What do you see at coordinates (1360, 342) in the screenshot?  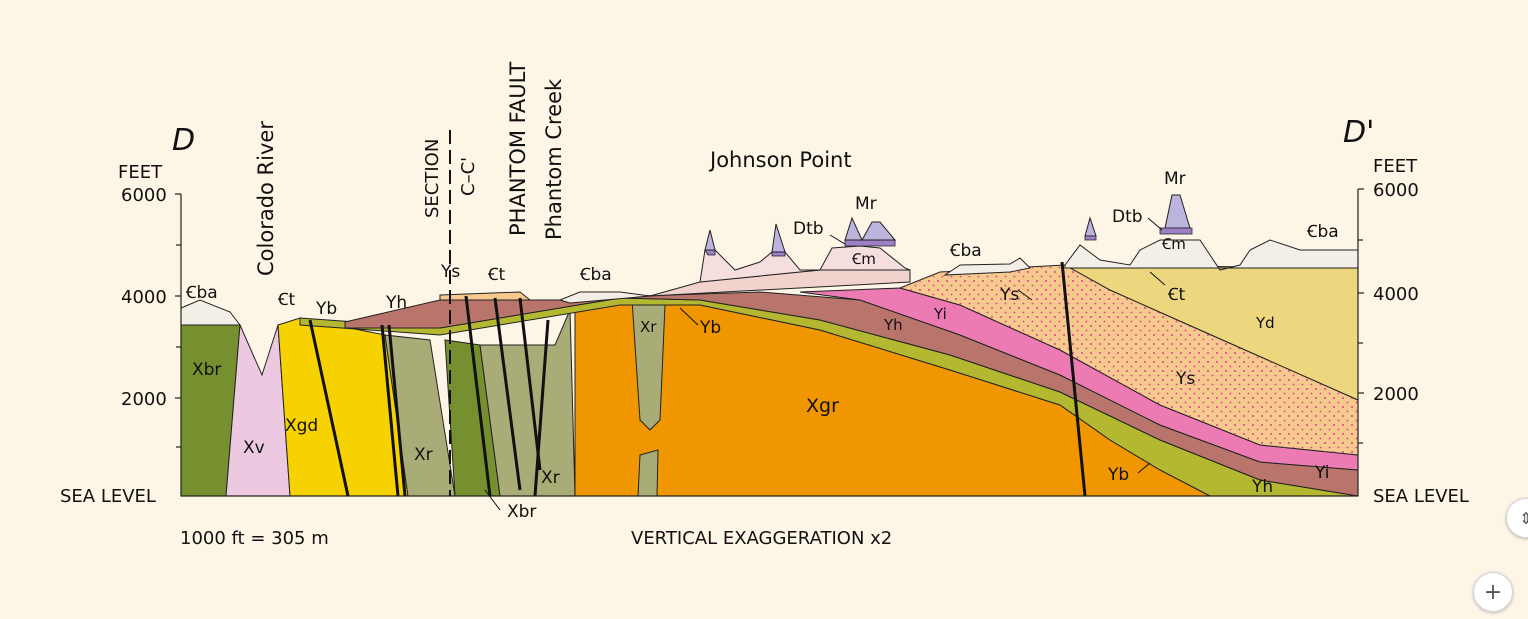 I see `right-axis` at bounding box center [1360, 342].